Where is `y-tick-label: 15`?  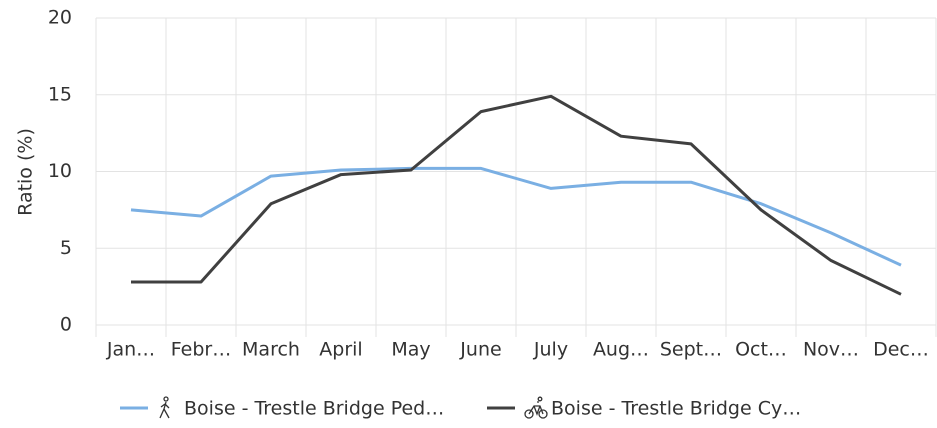
y-tick-label: 15 is located at coordinates (60, 94).